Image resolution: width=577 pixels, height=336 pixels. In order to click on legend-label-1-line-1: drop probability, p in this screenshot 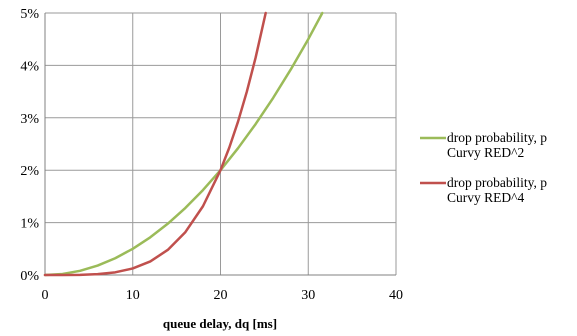, I will do `click(497, 137)`.